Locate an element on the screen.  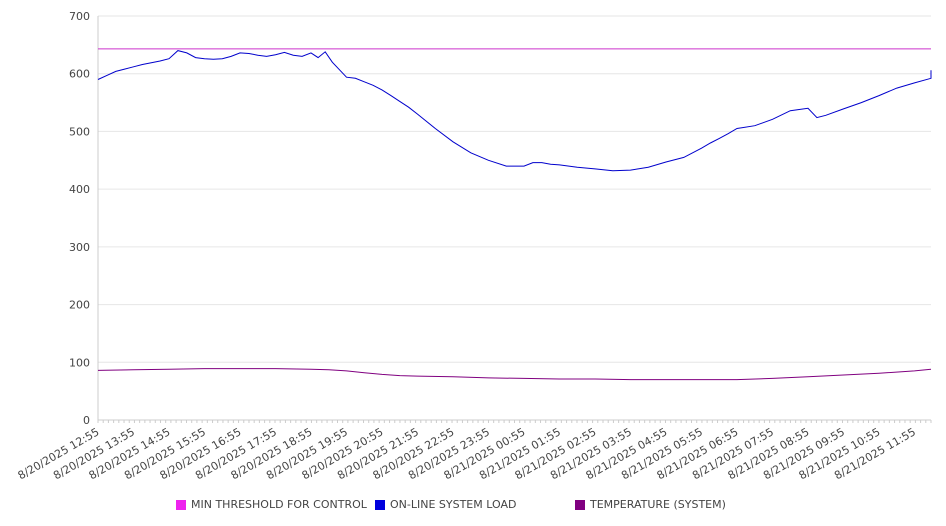
legend-item-online-load: ON-LINE SYSTEM LOAD is located at coordinates (445, 504).